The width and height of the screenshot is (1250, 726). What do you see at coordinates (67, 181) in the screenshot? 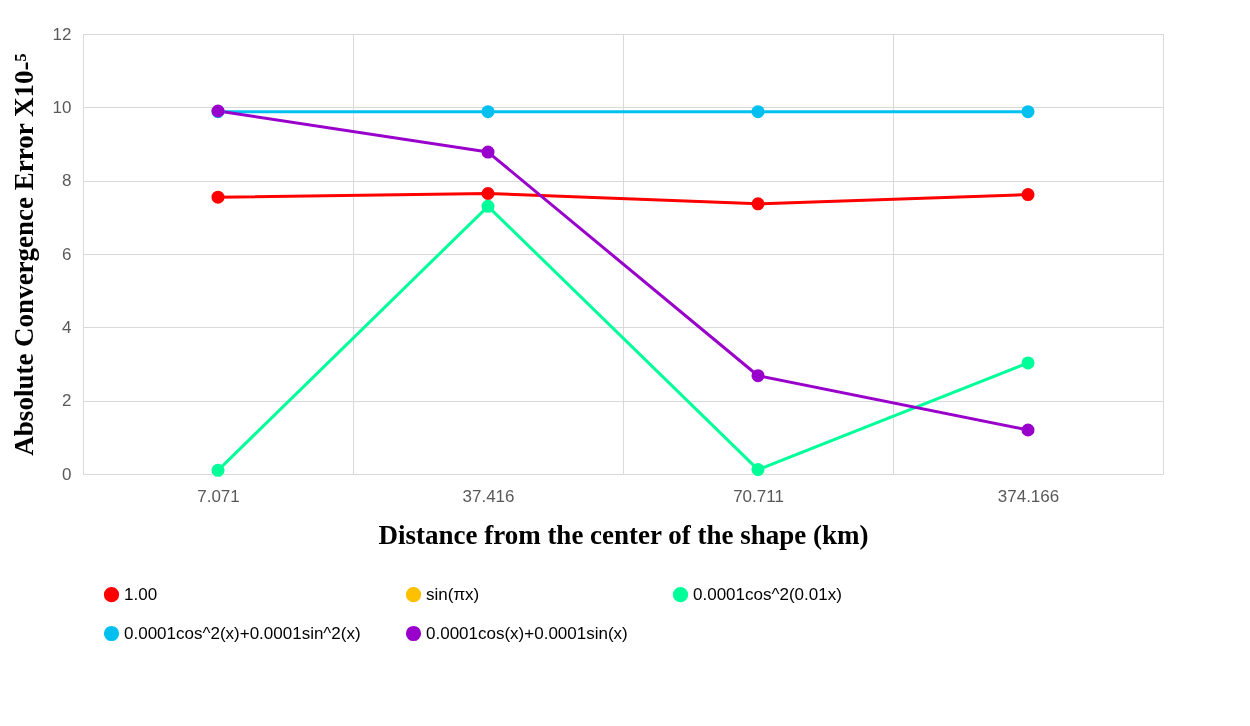
I see `y-tick-label: 8` at bounding box center [67, 181].